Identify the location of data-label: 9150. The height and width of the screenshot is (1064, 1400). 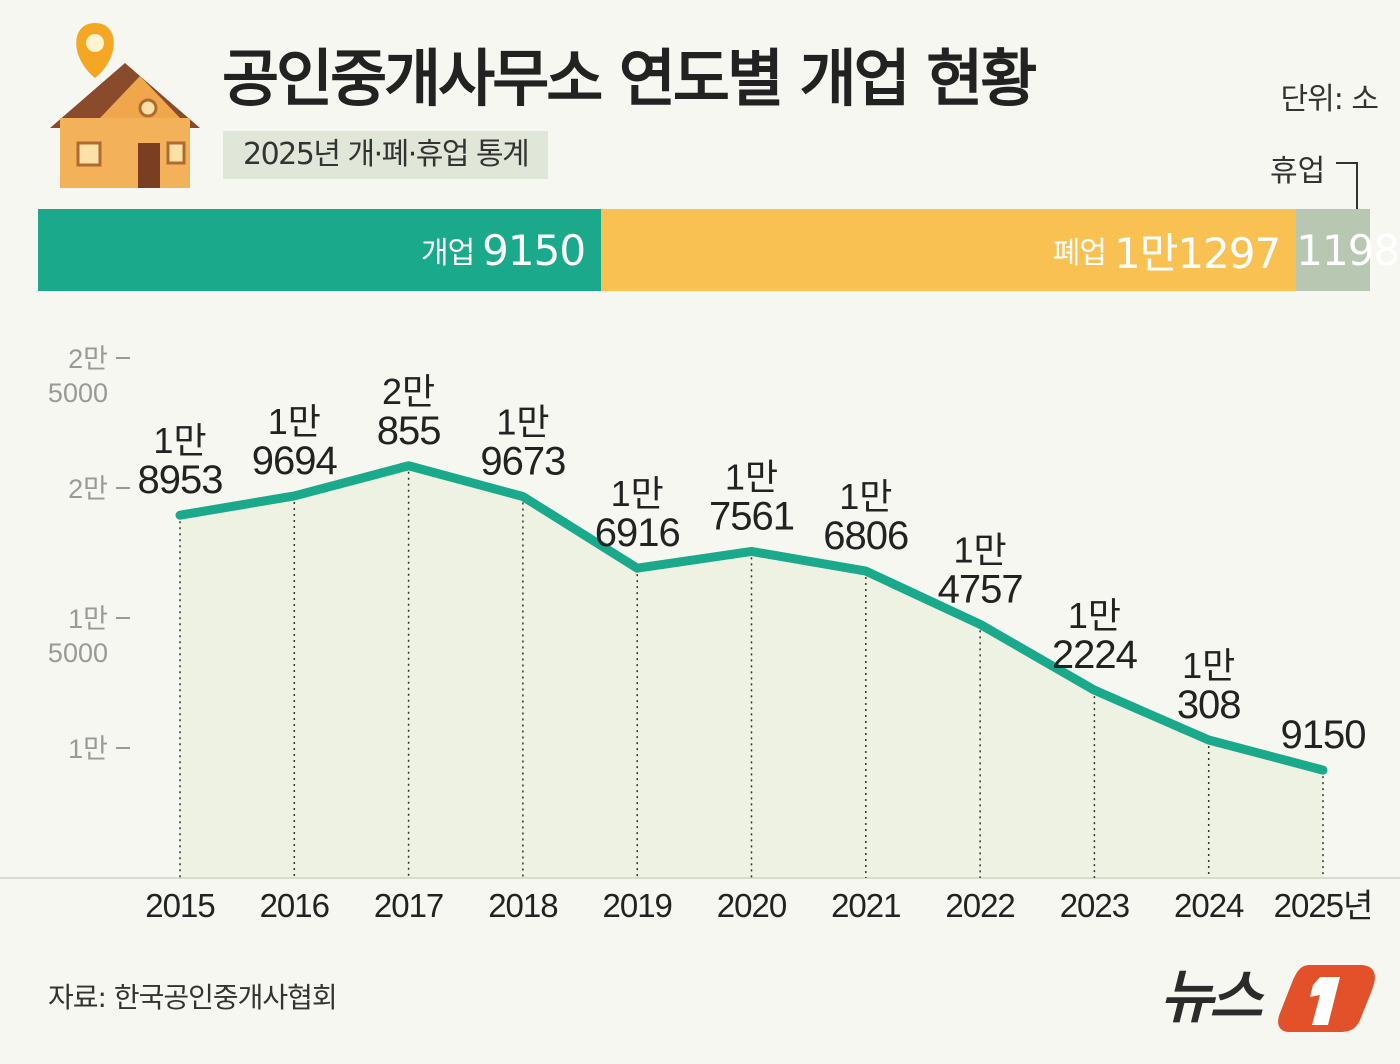
(1323, 735).